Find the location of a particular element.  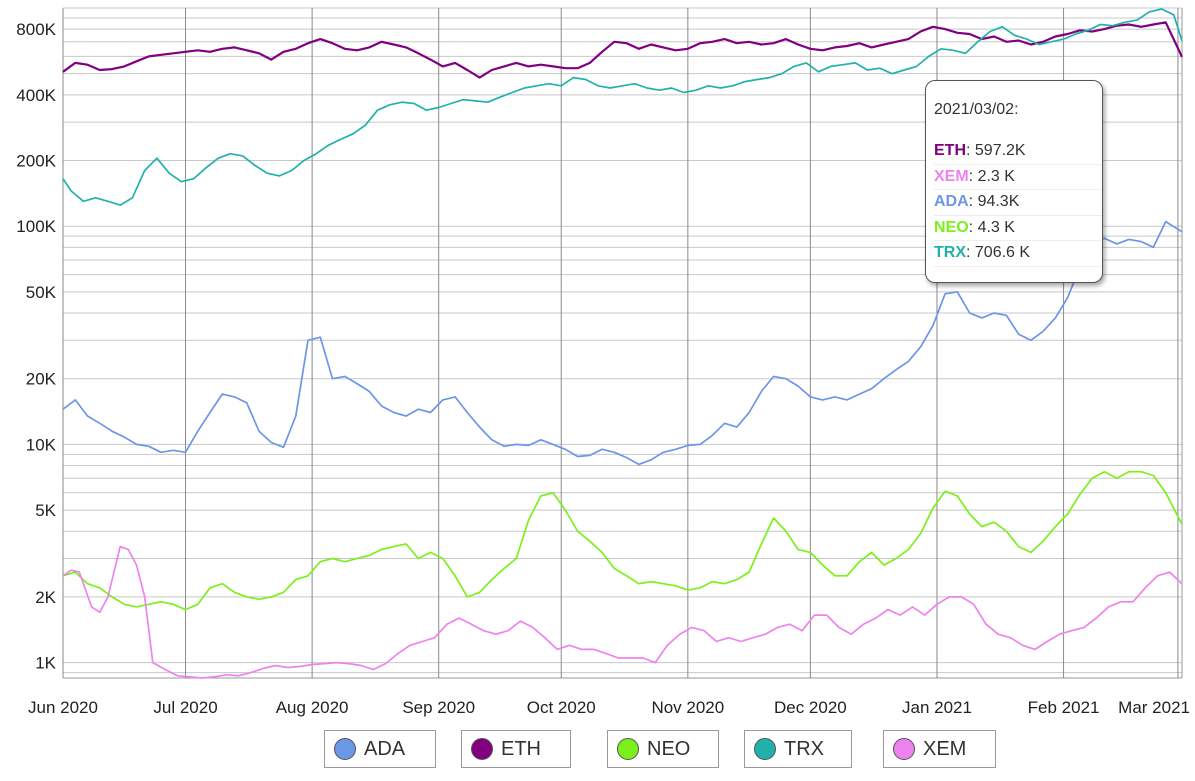

legend-label: ETH is located at coordinates (521, 748).